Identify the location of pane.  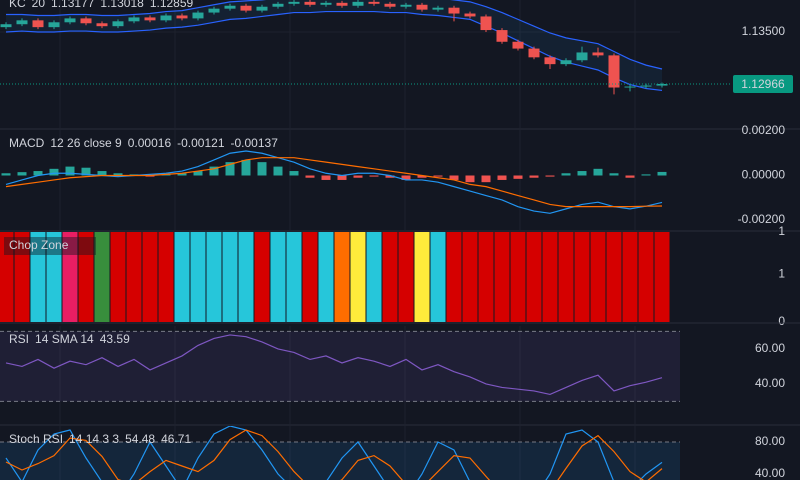
(340, 453).